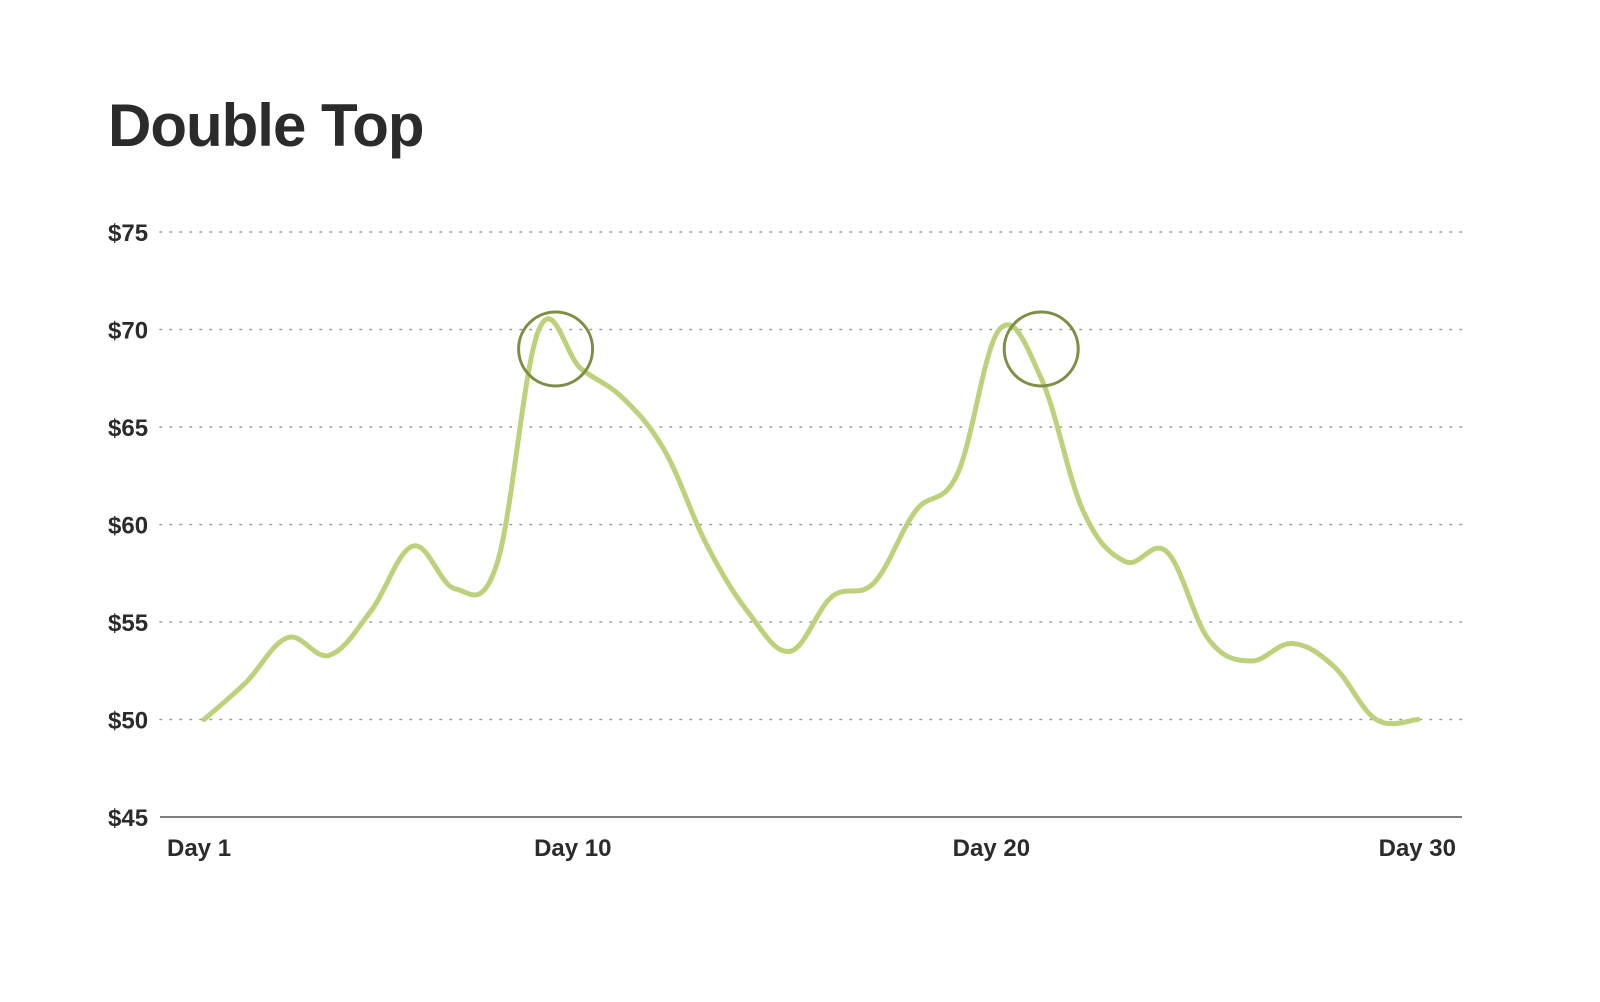 This screenshot has height=1002, width=1600. I want to click on peak-highlights, so click(798, 349).